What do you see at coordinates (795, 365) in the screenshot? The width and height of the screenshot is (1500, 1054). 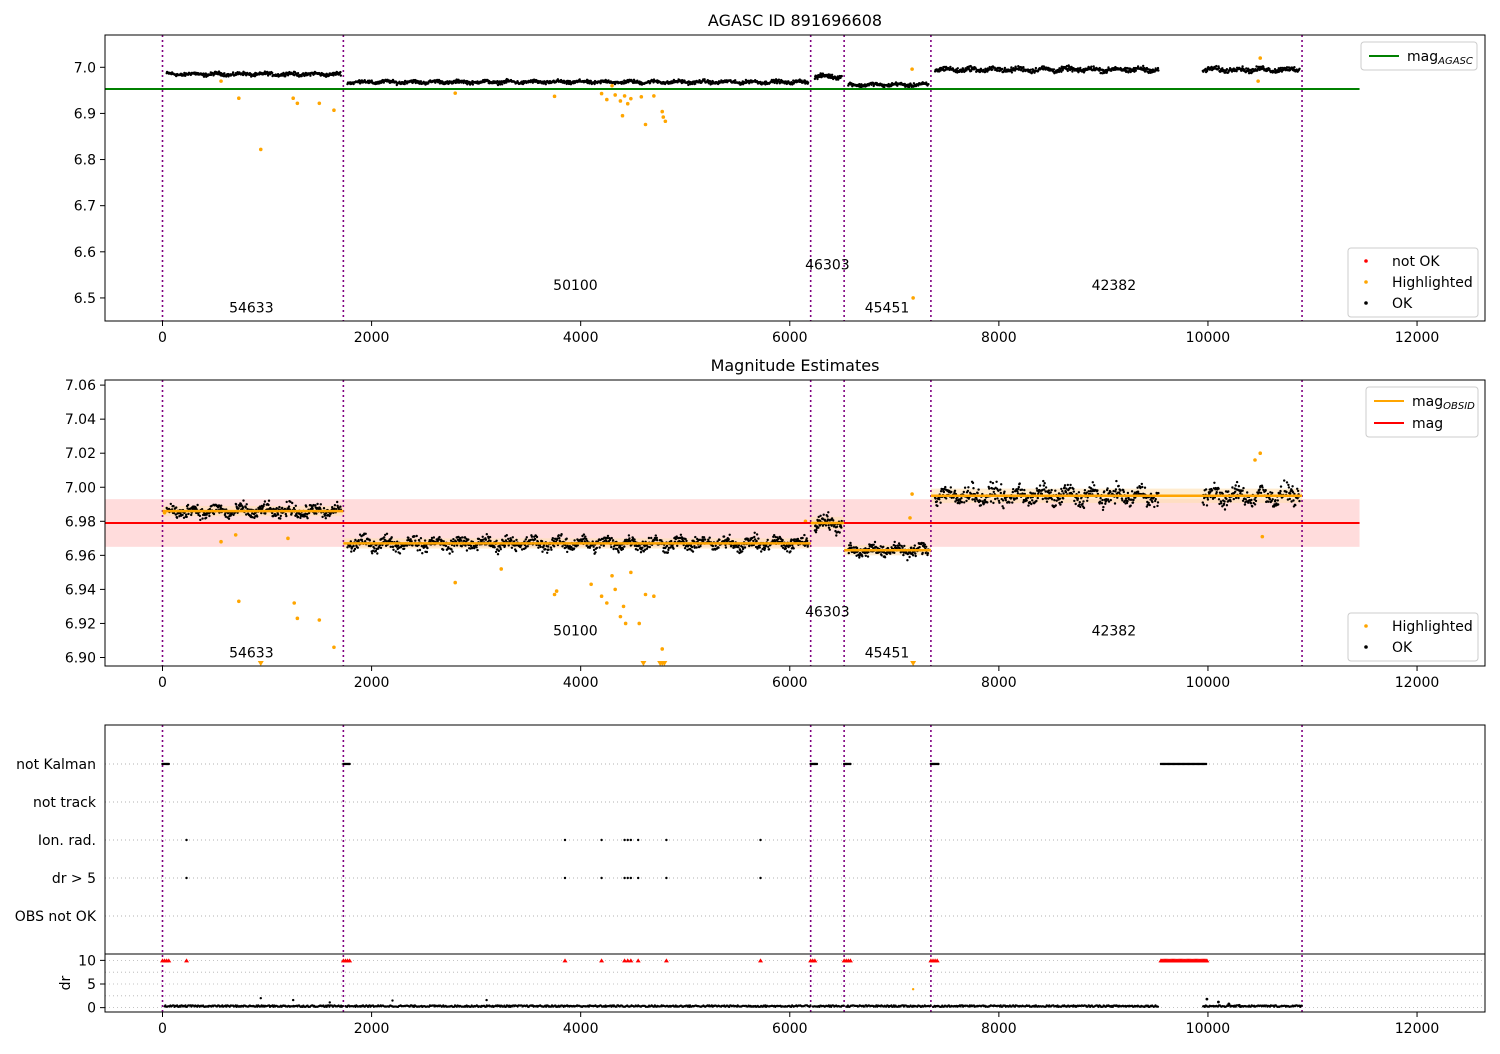 I see `magnitude-estimates-title: Magnitude Estimates` at bounding box center [795, 365].